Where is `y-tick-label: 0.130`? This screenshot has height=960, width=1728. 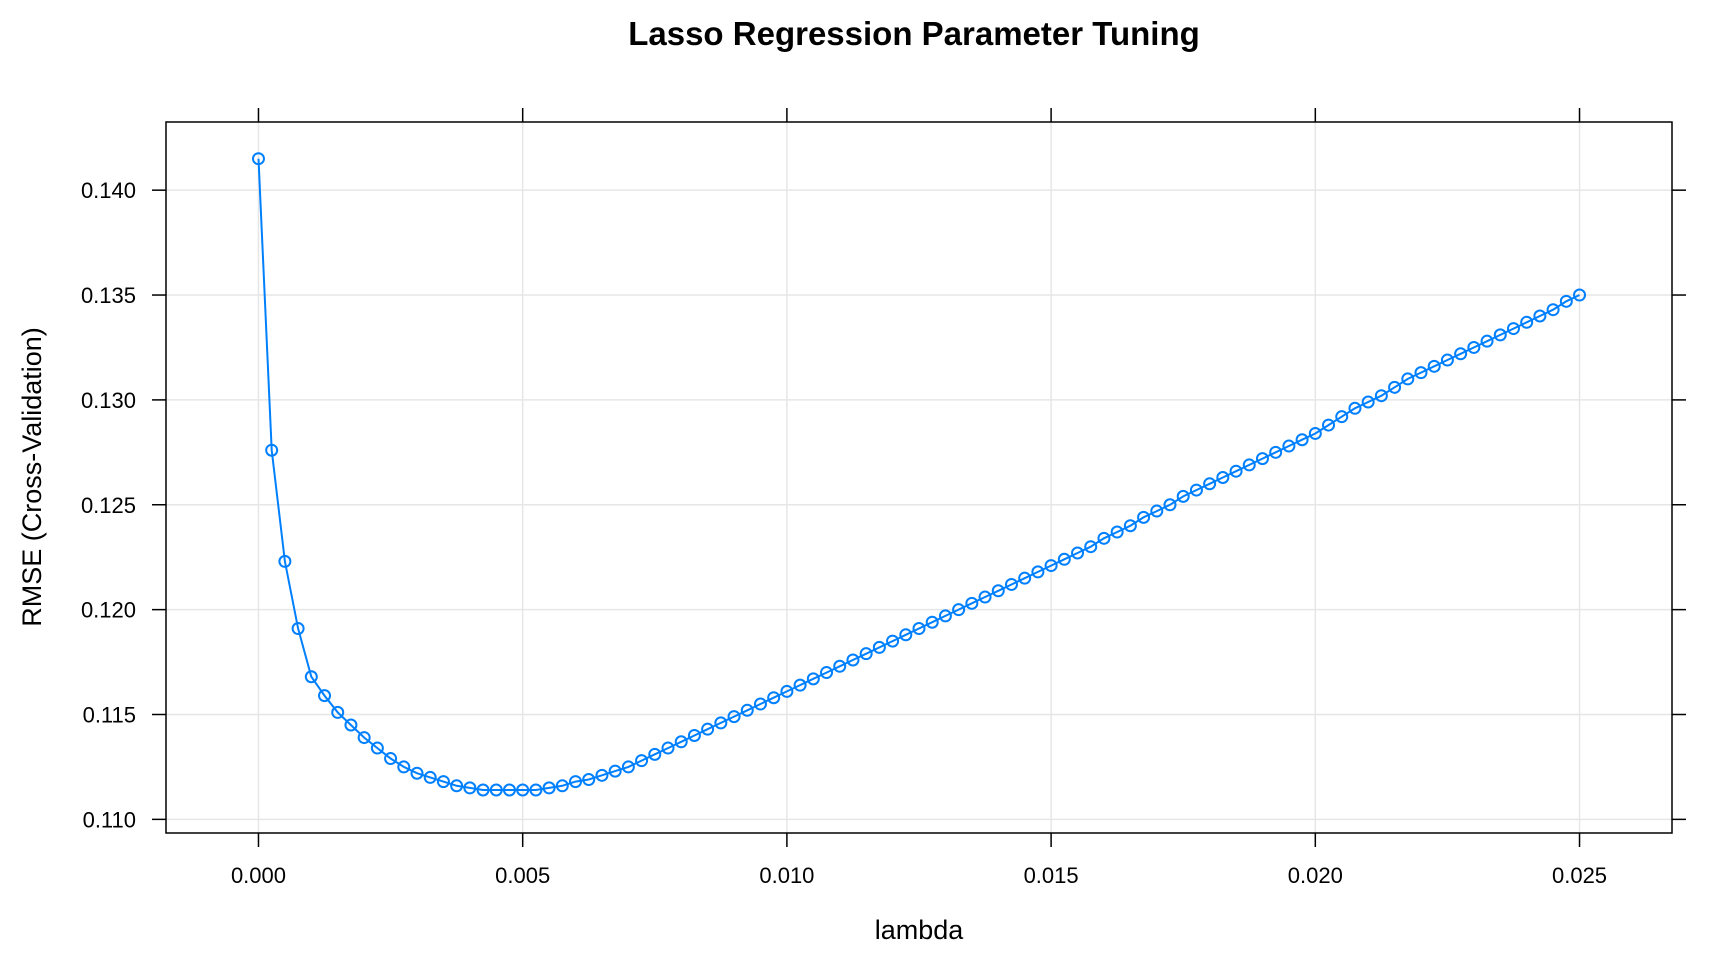
y-tick-label: 0.130 is located at coordinates (108, 400).